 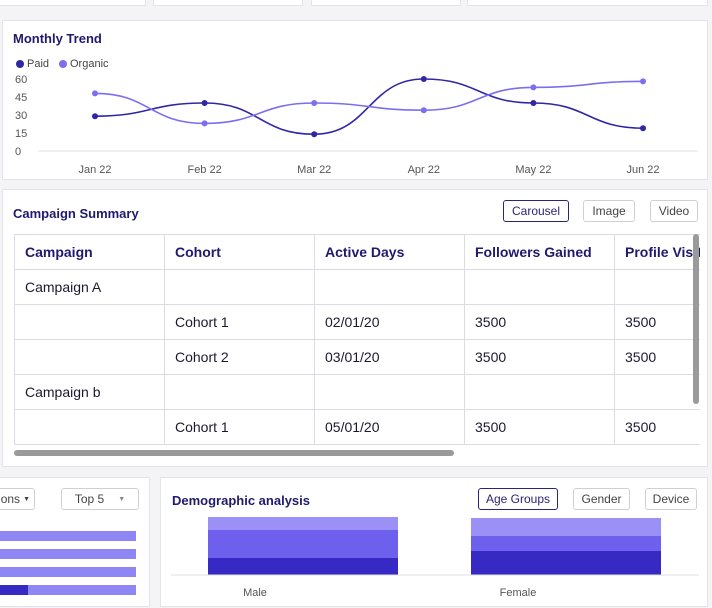 I want to click on paid-dot-icon, so click(x=20, y=64).